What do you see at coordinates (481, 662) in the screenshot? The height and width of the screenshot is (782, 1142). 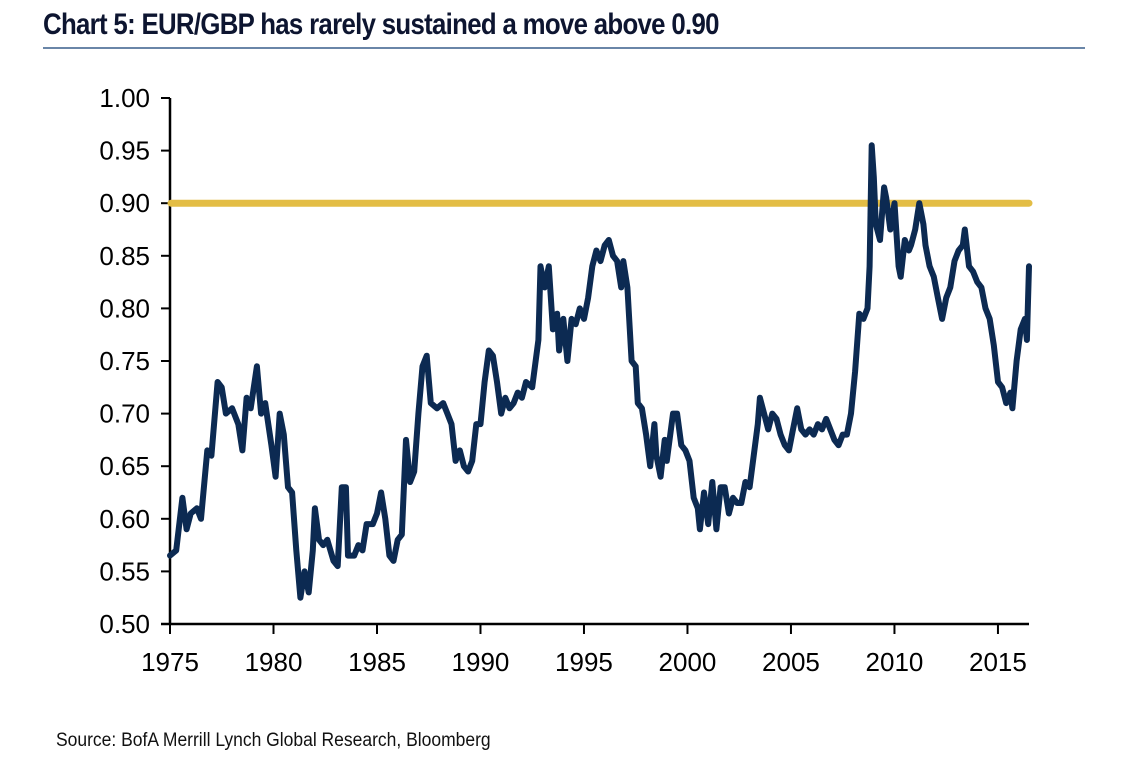 I see `x-tick-label: 1990` at bounding box center [481, 662].